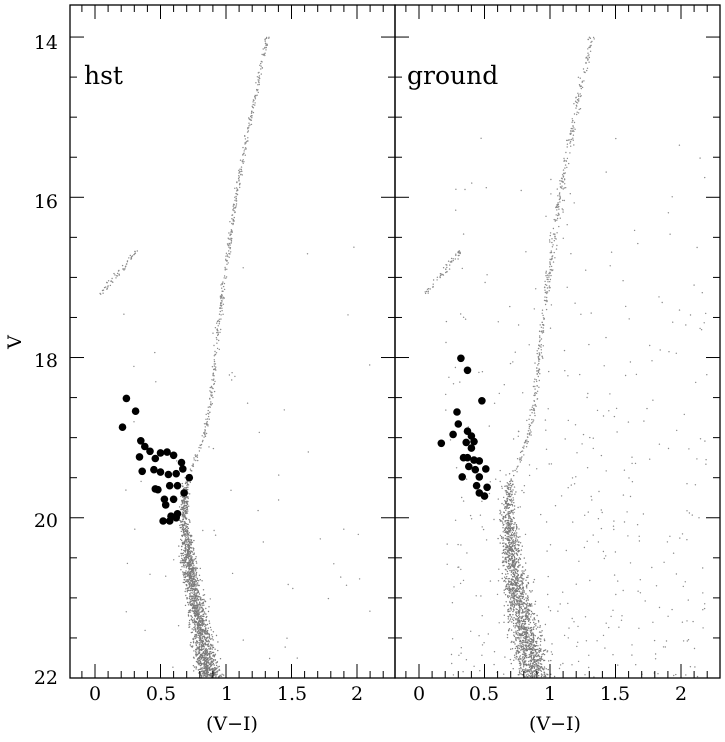 The width and height of the screenshot is (725, 742). What do you see at coordinates (484, 496) in the screenshot?
I see `highlighted-star` at bounding box center [484, 496].